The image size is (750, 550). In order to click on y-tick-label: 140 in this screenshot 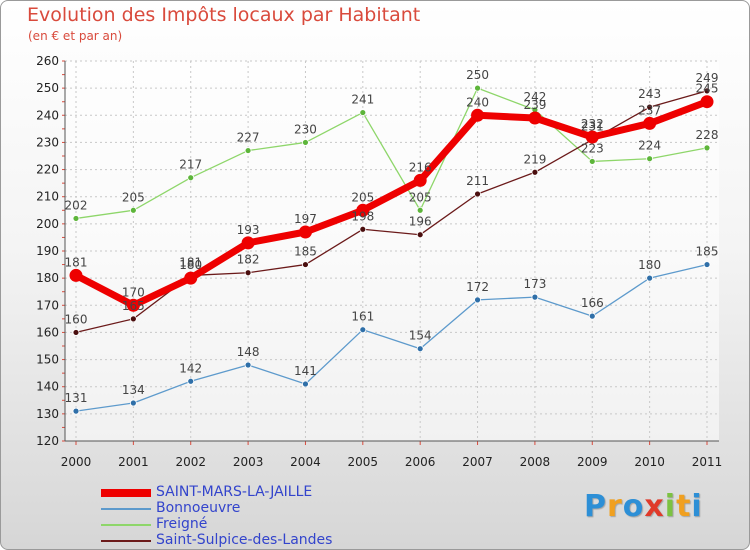, I will do `click(47, 387)`.